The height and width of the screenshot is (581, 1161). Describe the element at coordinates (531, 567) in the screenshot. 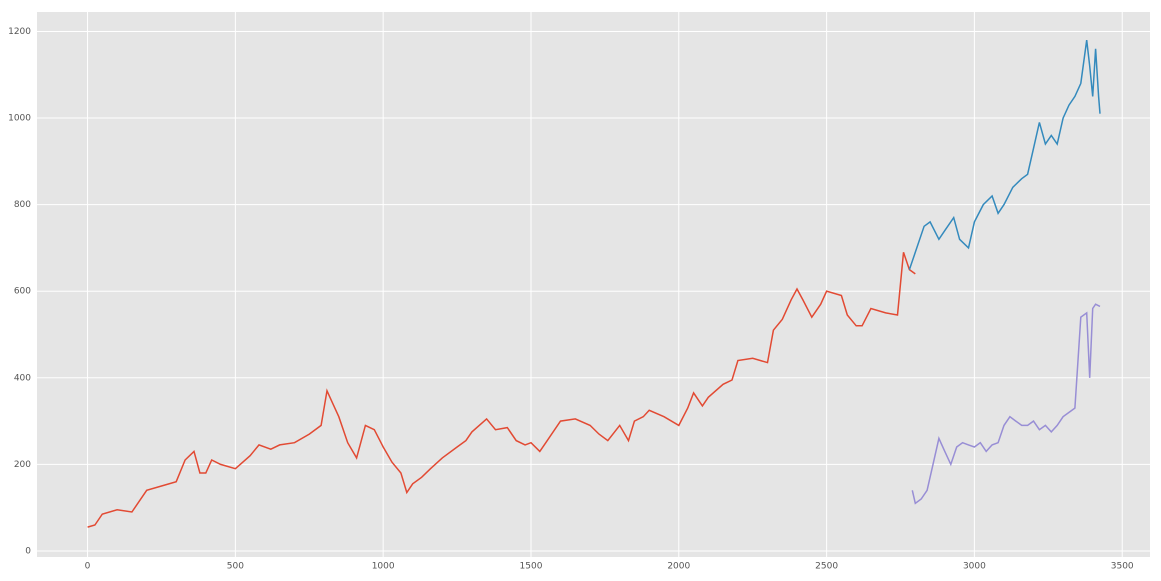

I see `x-tick-label: 1500` at that location.